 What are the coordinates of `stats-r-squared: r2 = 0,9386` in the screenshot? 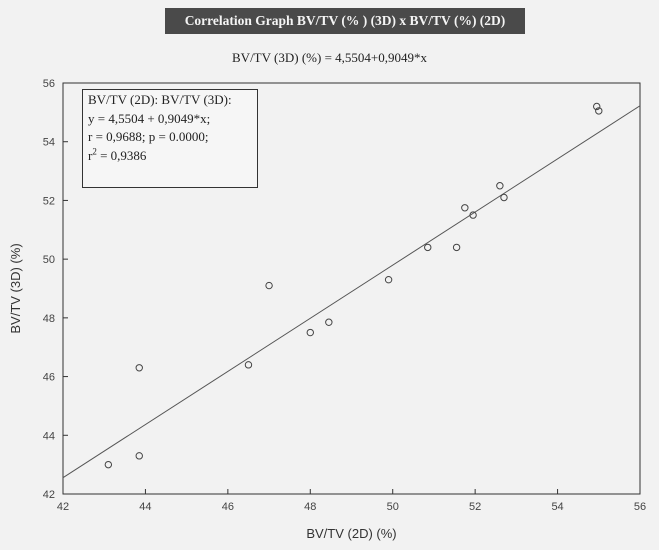 It's located at (170, 156).